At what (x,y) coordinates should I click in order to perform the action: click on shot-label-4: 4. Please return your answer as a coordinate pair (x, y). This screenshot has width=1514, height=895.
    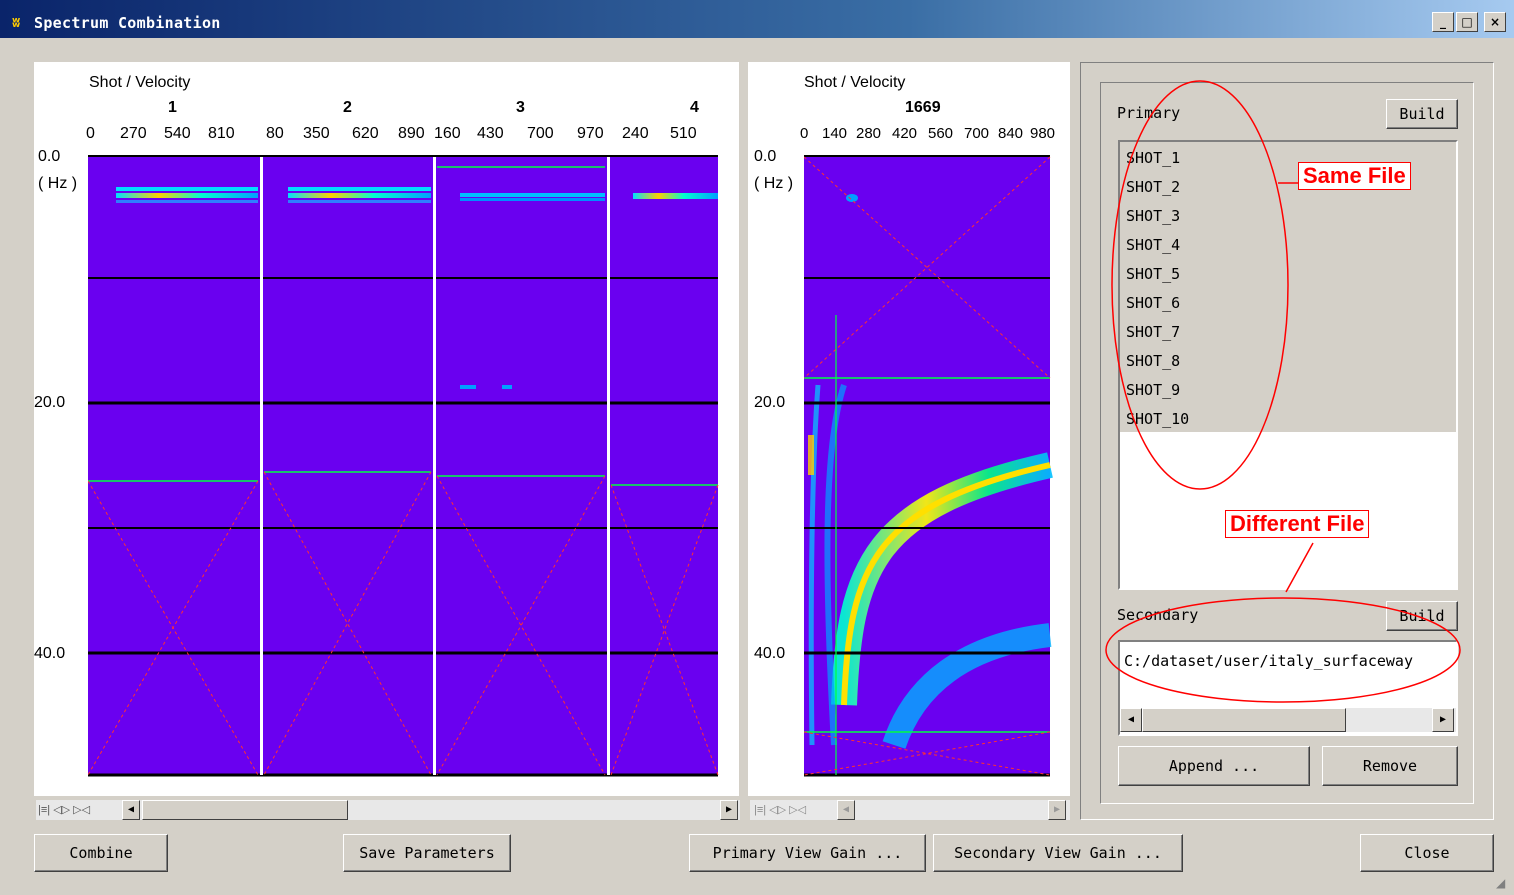
    Looking at the image, I should click on (694, 107).